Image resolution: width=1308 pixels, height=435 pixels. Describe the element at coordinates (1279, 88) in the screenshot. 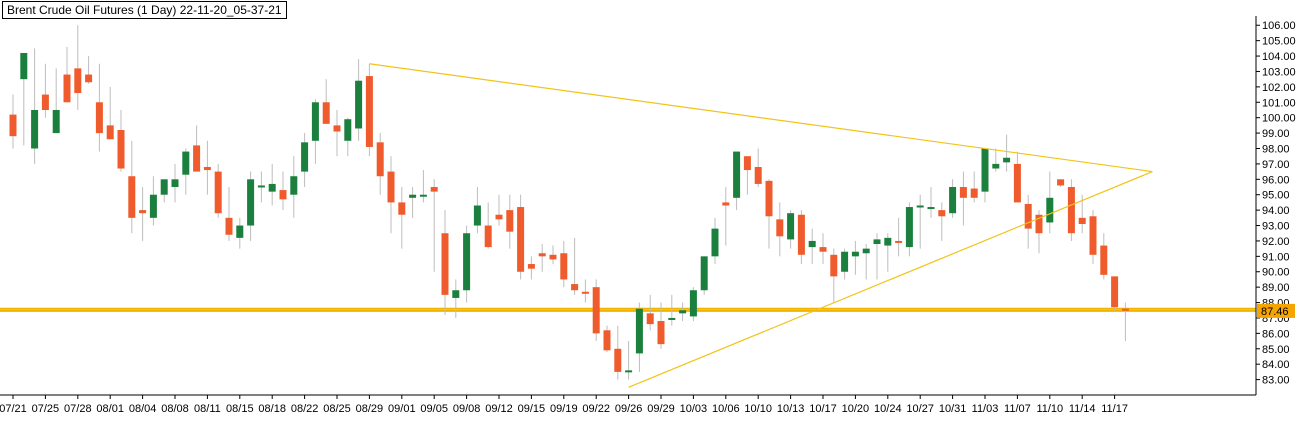

I see `y-tick-label: 102.00` at that location.